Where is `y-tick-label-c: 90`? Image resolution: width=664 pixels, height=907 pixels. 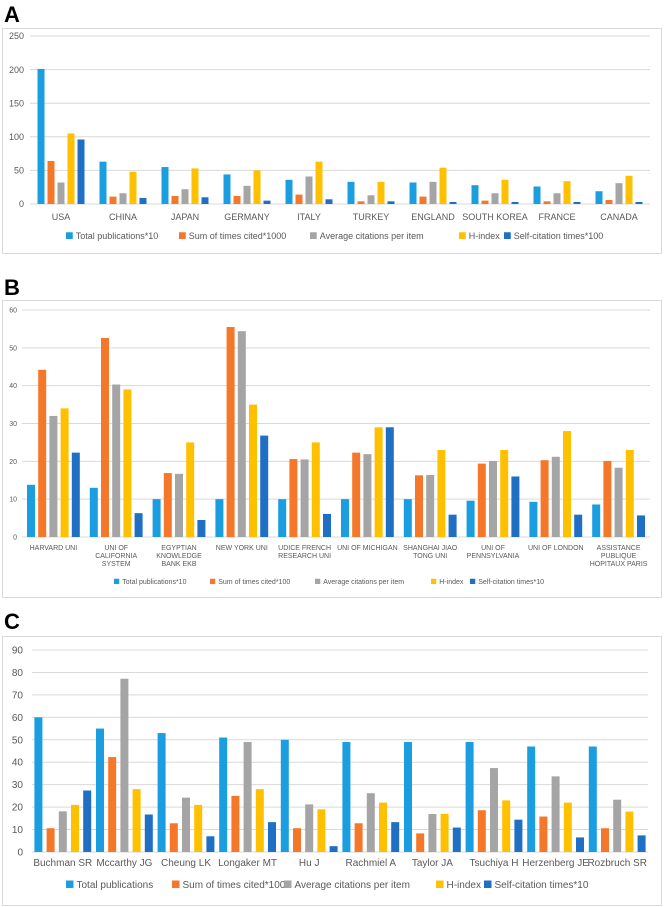 y-tick-label-c: 90 is located at coordinates (18, 651).